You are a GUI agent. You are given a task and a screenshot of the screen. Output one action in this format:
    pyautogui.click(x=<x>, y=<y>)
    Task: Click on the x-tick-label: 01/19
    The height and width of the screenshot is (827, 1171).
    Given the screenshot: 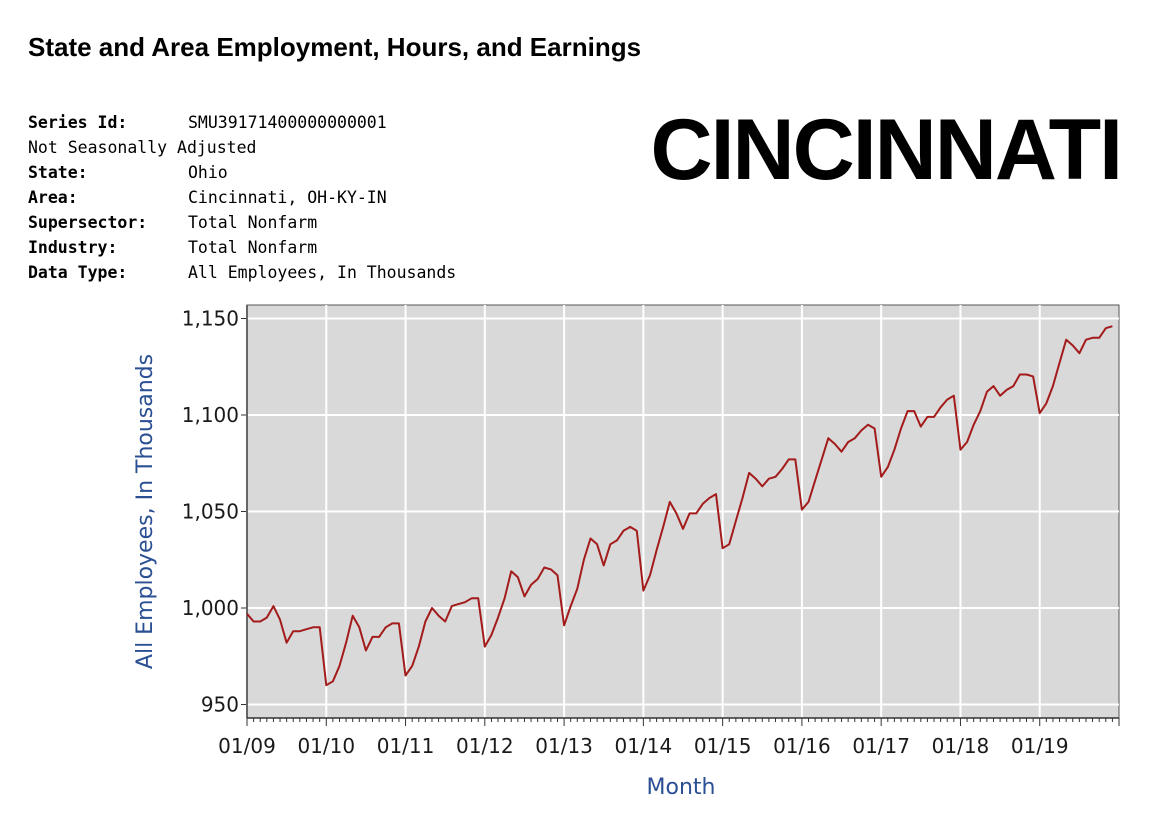 What is the action you would take?
    pyautogui.click(x=1040, y=746)
    